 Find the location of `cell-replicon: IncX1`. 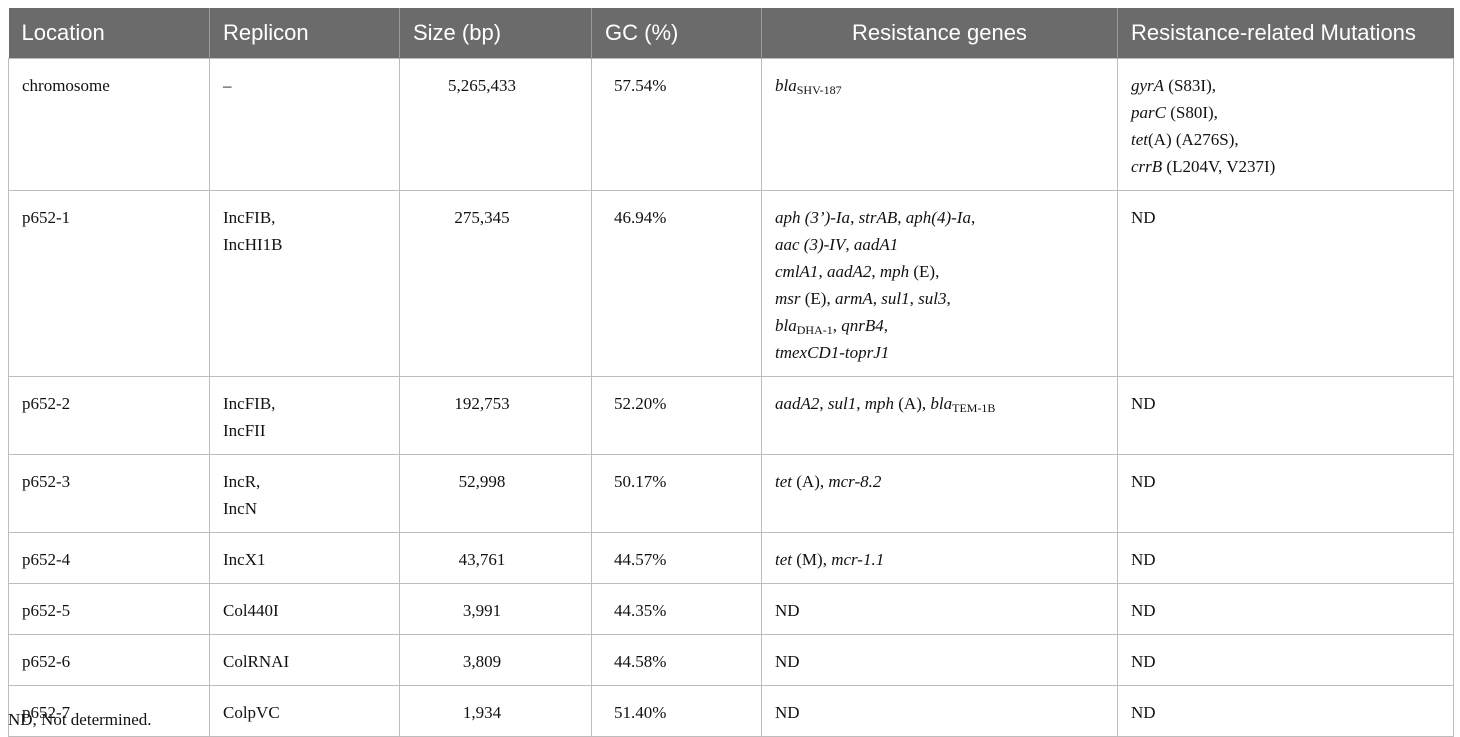

cell-replicon: IncX1 is located at coordinates (304, 558).